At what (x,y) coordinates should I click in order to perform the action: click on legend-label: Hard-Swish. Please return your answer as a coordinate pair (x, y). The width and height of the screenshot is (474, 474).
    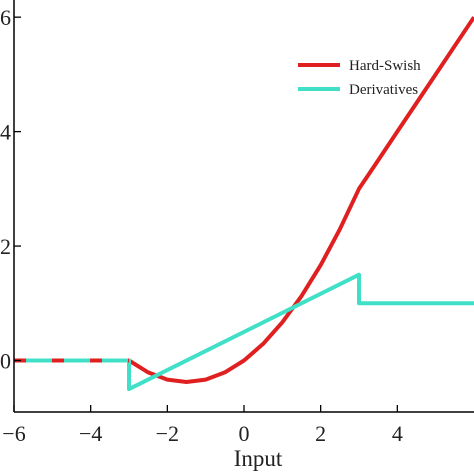
    Looking at the image, I should click on (385, 66).